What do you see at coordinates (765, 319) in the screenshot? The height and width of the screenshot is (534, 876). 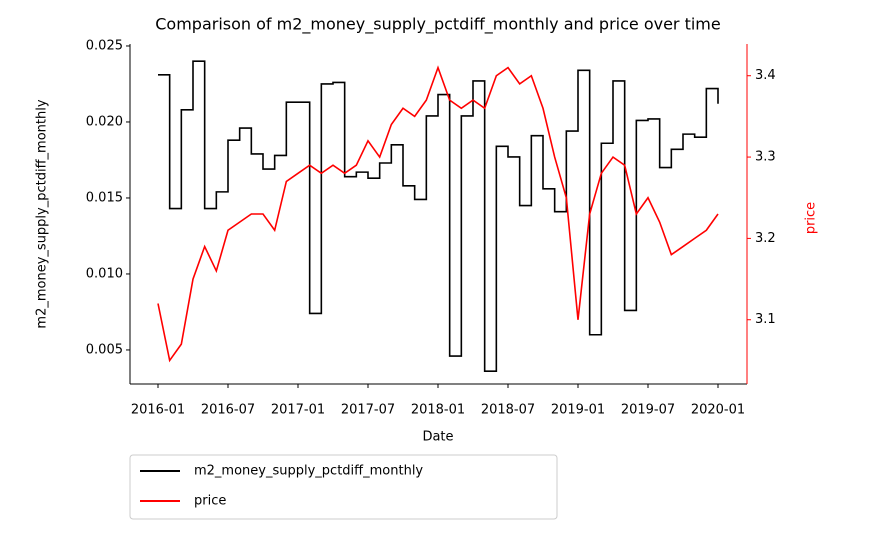 I see `y2-tick-label: 3.1` at bounding box center [765, 319].